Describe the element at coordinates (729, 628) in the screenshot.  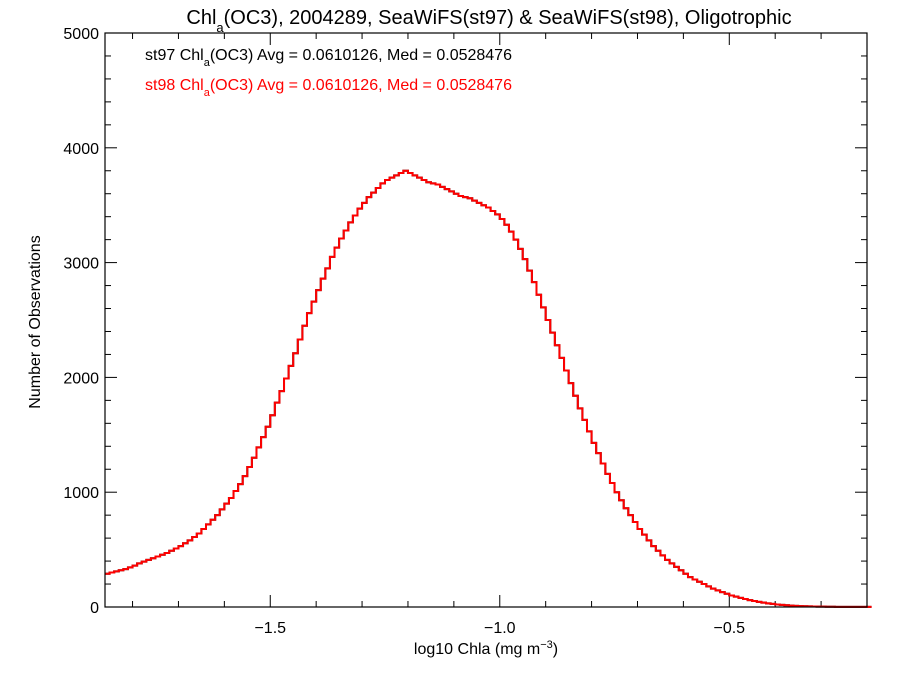
I see `x-tick-label: −0.5` at that location.